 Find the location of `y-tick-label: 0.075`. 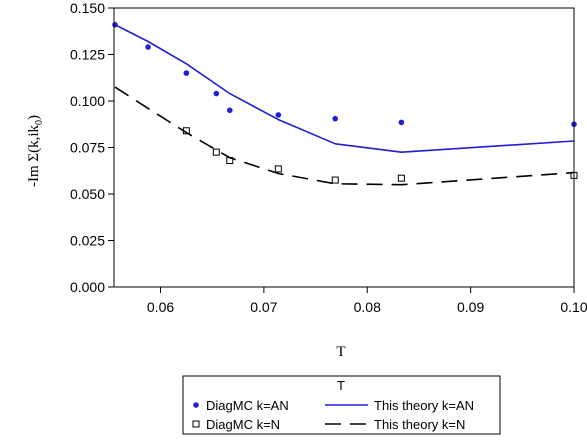

y-tick-label: 0.075 is located at coordinates (87, 148).